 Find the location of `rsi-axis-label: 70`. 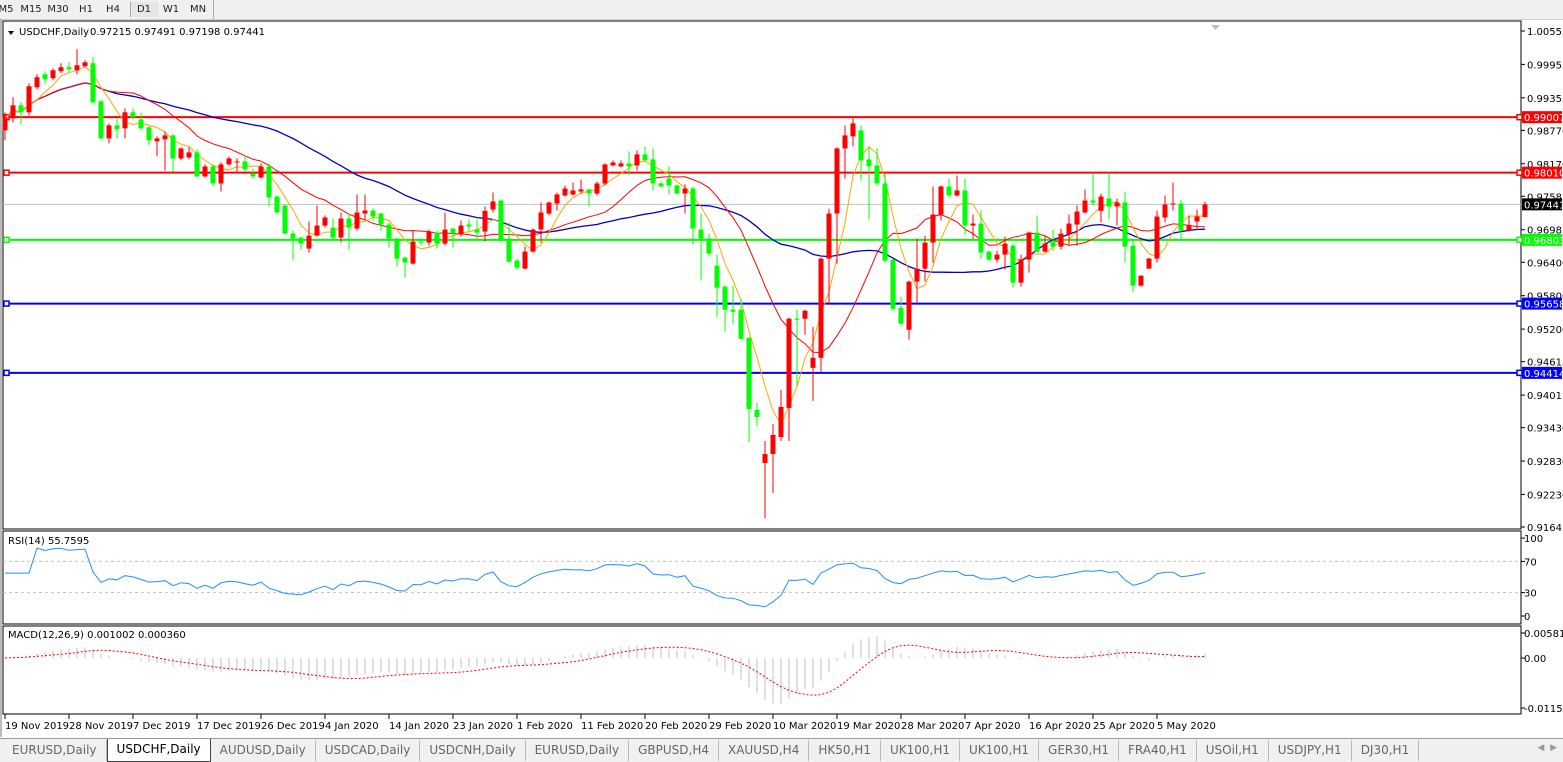

rsi-axis-label: 70 is located at coordinates (1530, 562).